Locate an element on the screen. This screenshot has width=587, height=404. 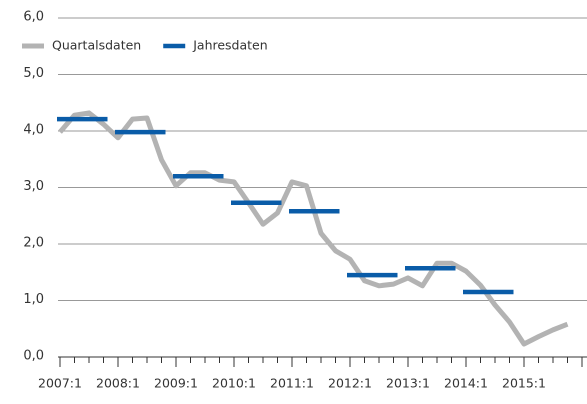
y-tick-label: 2,0 is located at coordinates (33, 243).